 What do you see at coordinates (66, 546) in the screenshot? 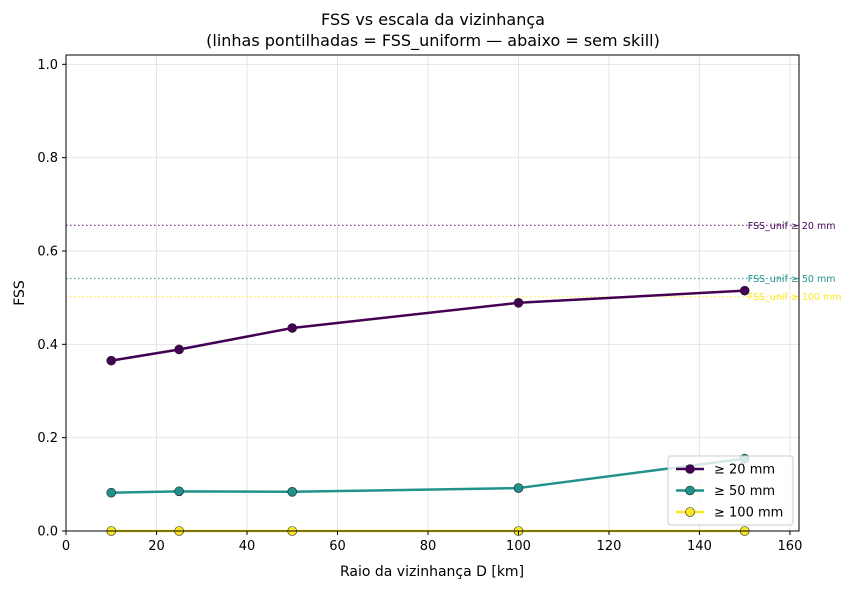
I see `x-tick-label: 0` at bounding box center [66, 546].